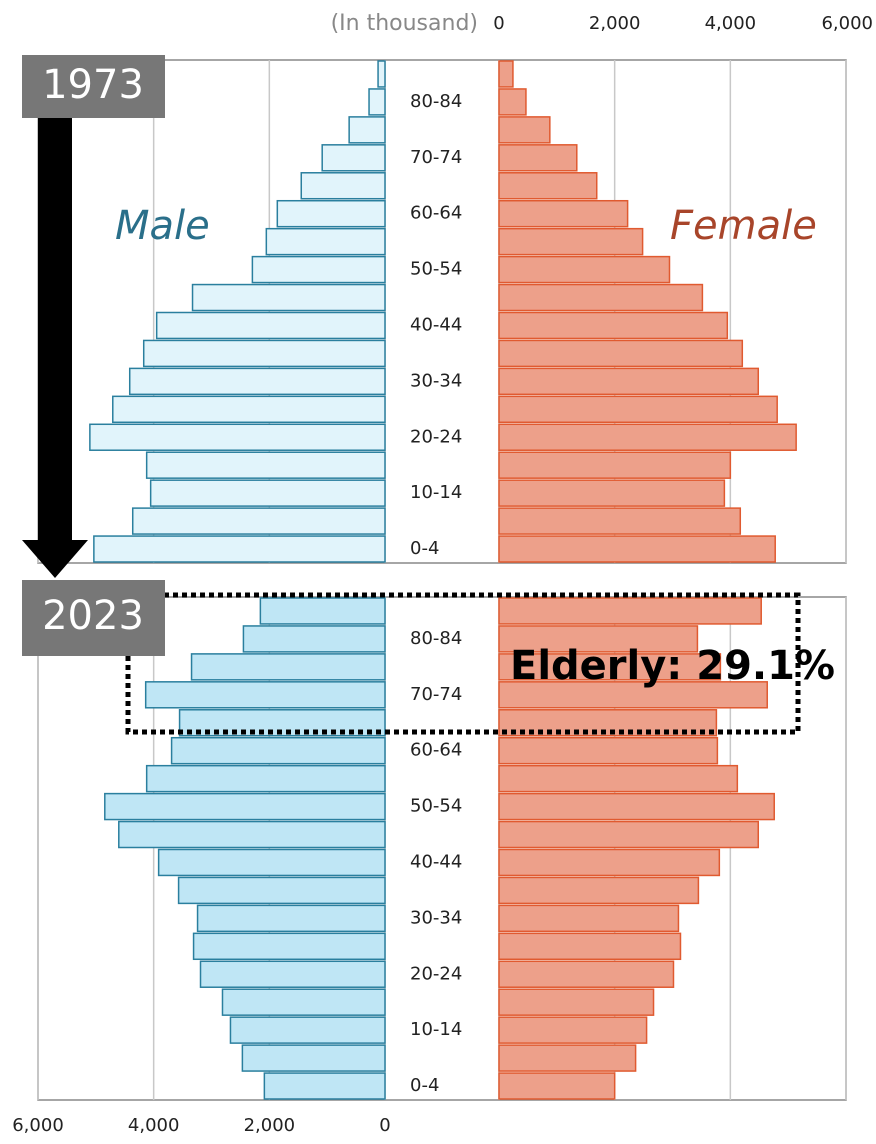  What do you see at coordinates (404, 23) in the screenshot?
I see `axis-title: (In thousand)` at bounding box center [404, 23].